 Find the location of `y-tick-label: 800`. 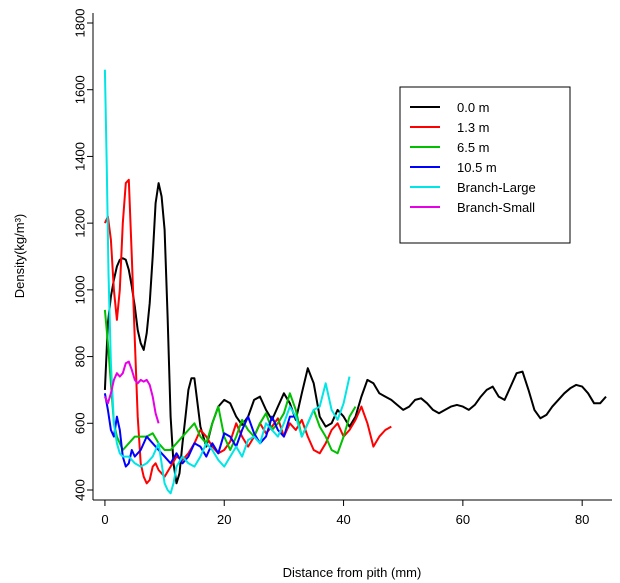

y-tick-label: 800 is located at coordinates (79, 357).